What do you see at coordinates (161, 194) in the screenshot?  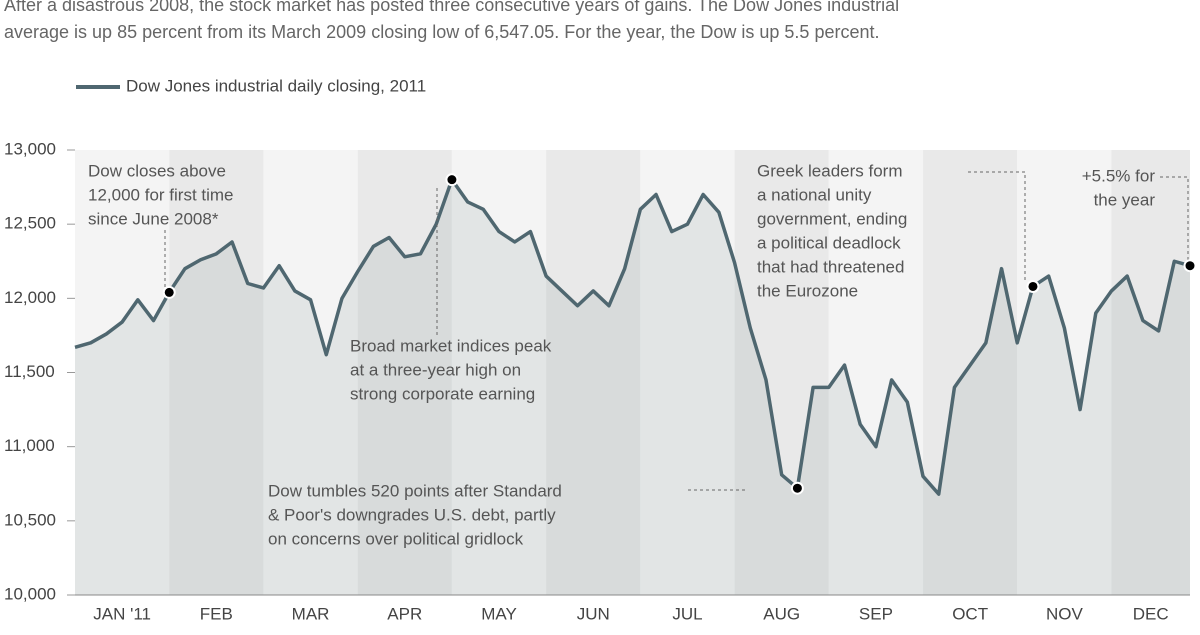 I see `annotation: 12,000 for first time` at bounding box center [161, 194].